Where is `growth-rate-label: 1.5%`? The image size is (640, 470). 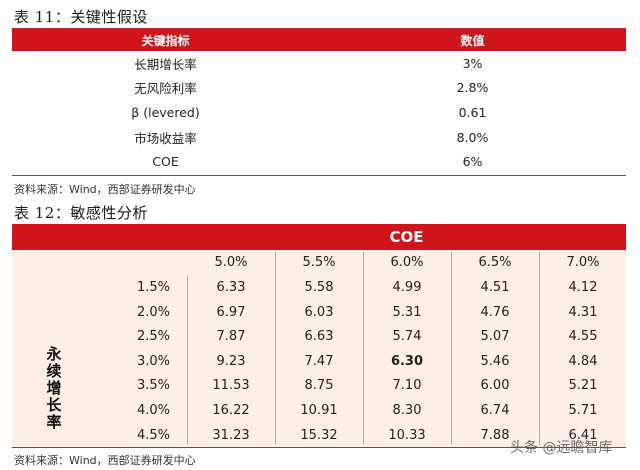
growth-rate-label: 1.5% is located at coordinates (140, 288).